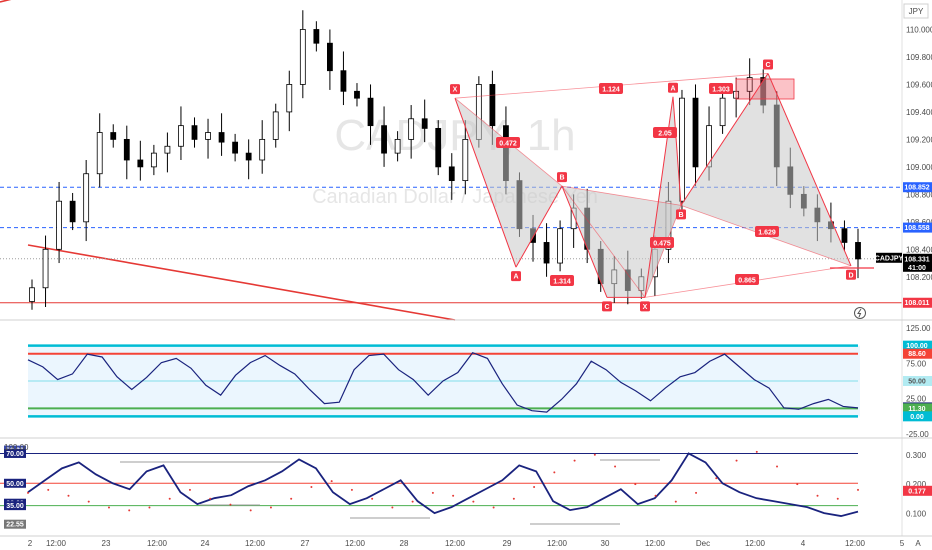 The height and width of the screenshot is (550, 932). What do you see at coordinates (605, 543) in the screenshot?
I see `time-tick-label: 30` at bounding box center [605, 543].